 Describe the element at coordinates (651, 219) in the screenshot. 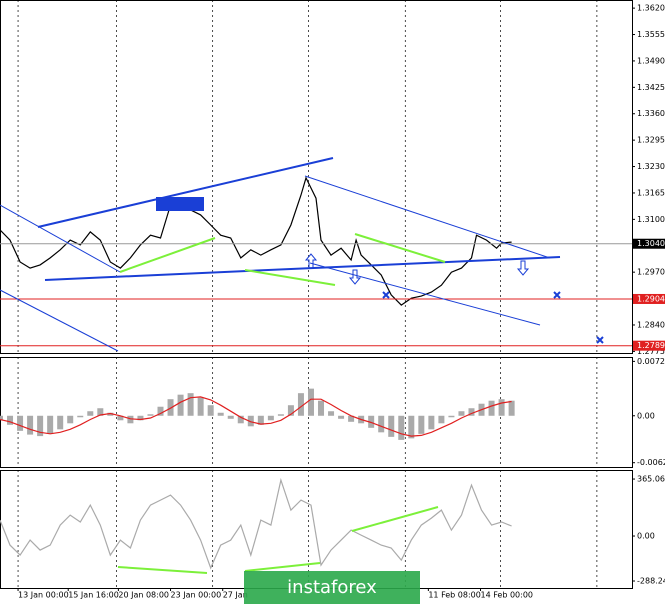

I see `y-tick-label: 1.3100` at that location.